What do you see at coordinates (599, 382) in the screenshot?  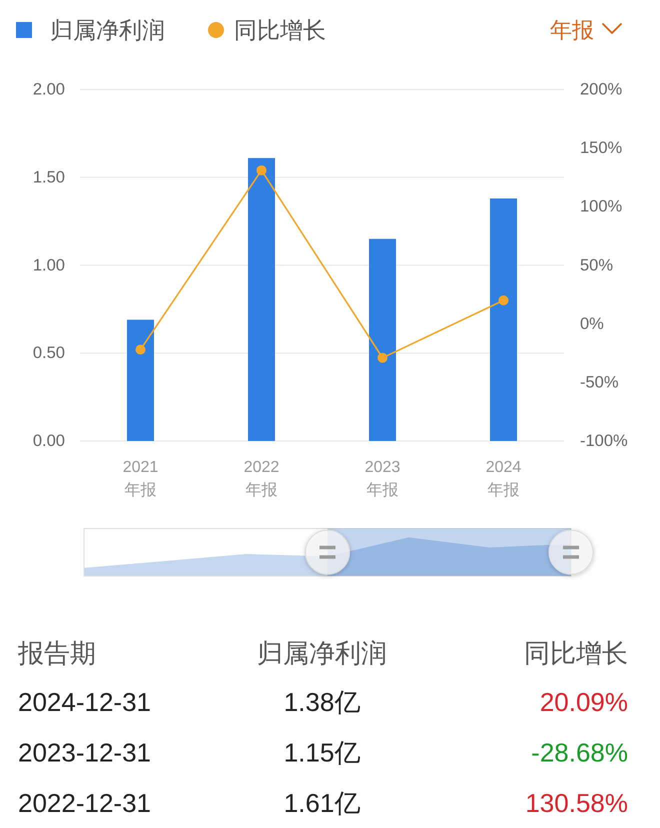 I see `y2-tick-label: -50%` at bounding box center [599, 382].